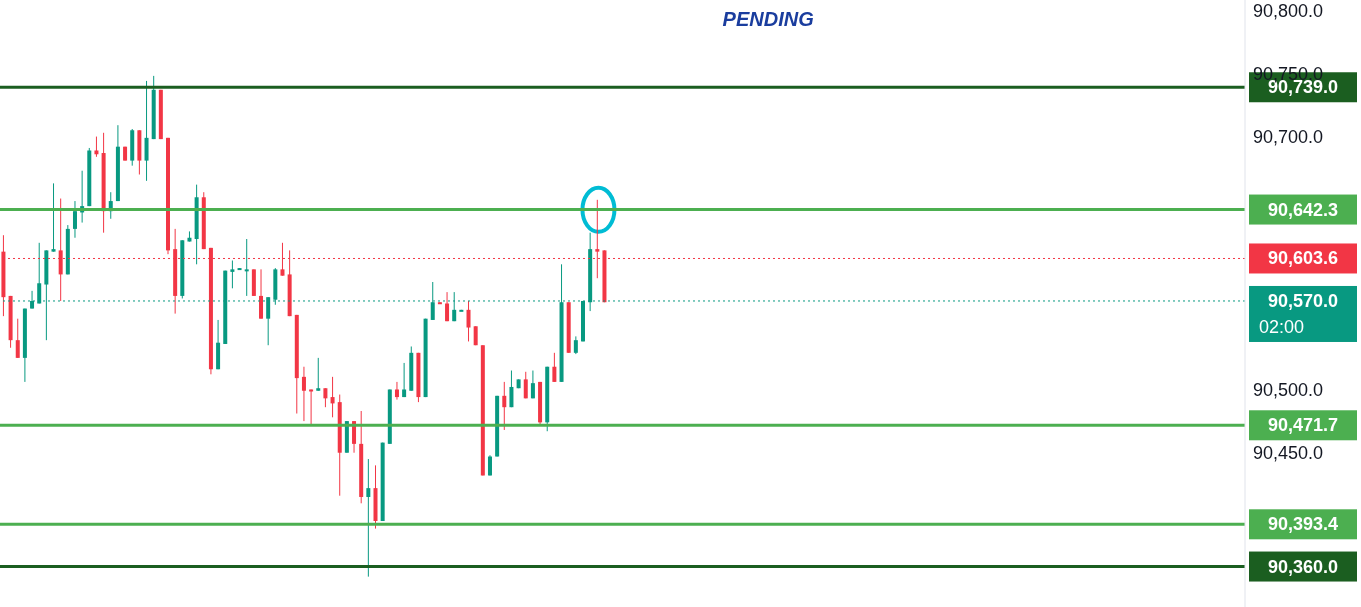 The image size is (1361, 607). I want to click on y-tick-label: 90,700.0, so click(1288, 136).